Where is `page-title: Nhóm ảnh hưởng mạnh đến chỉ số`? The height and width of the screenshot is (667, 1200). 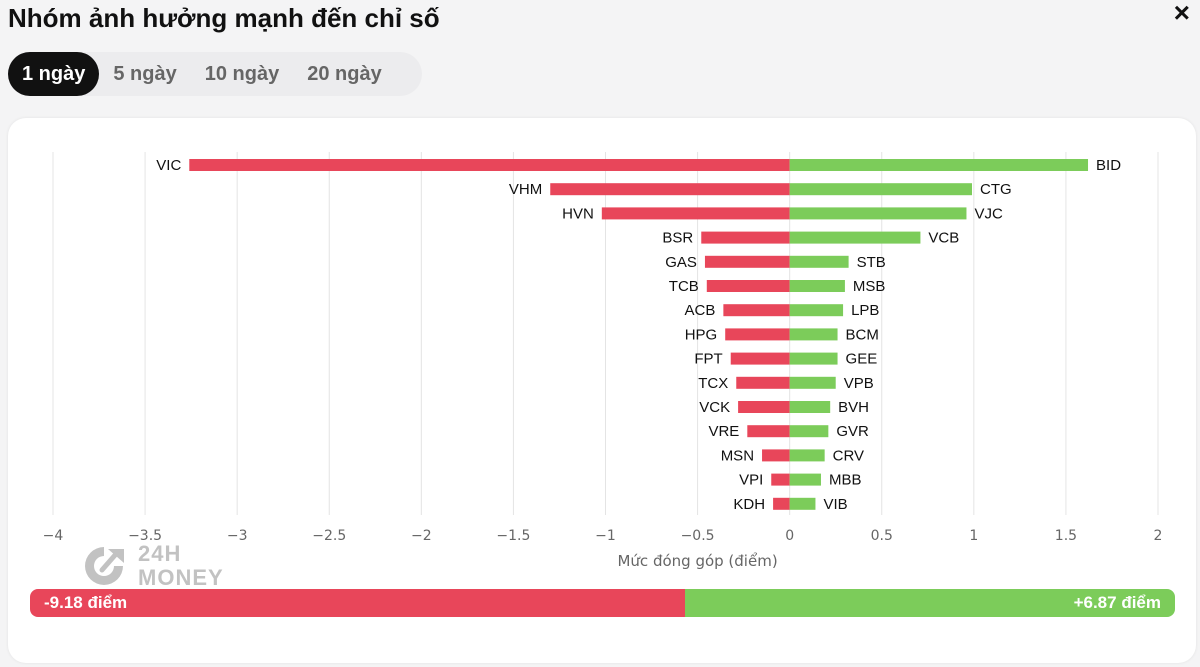
page-title: Nhóm ảnh hưởng mạnh đến chỉ số is located at coordinates (224, 18).